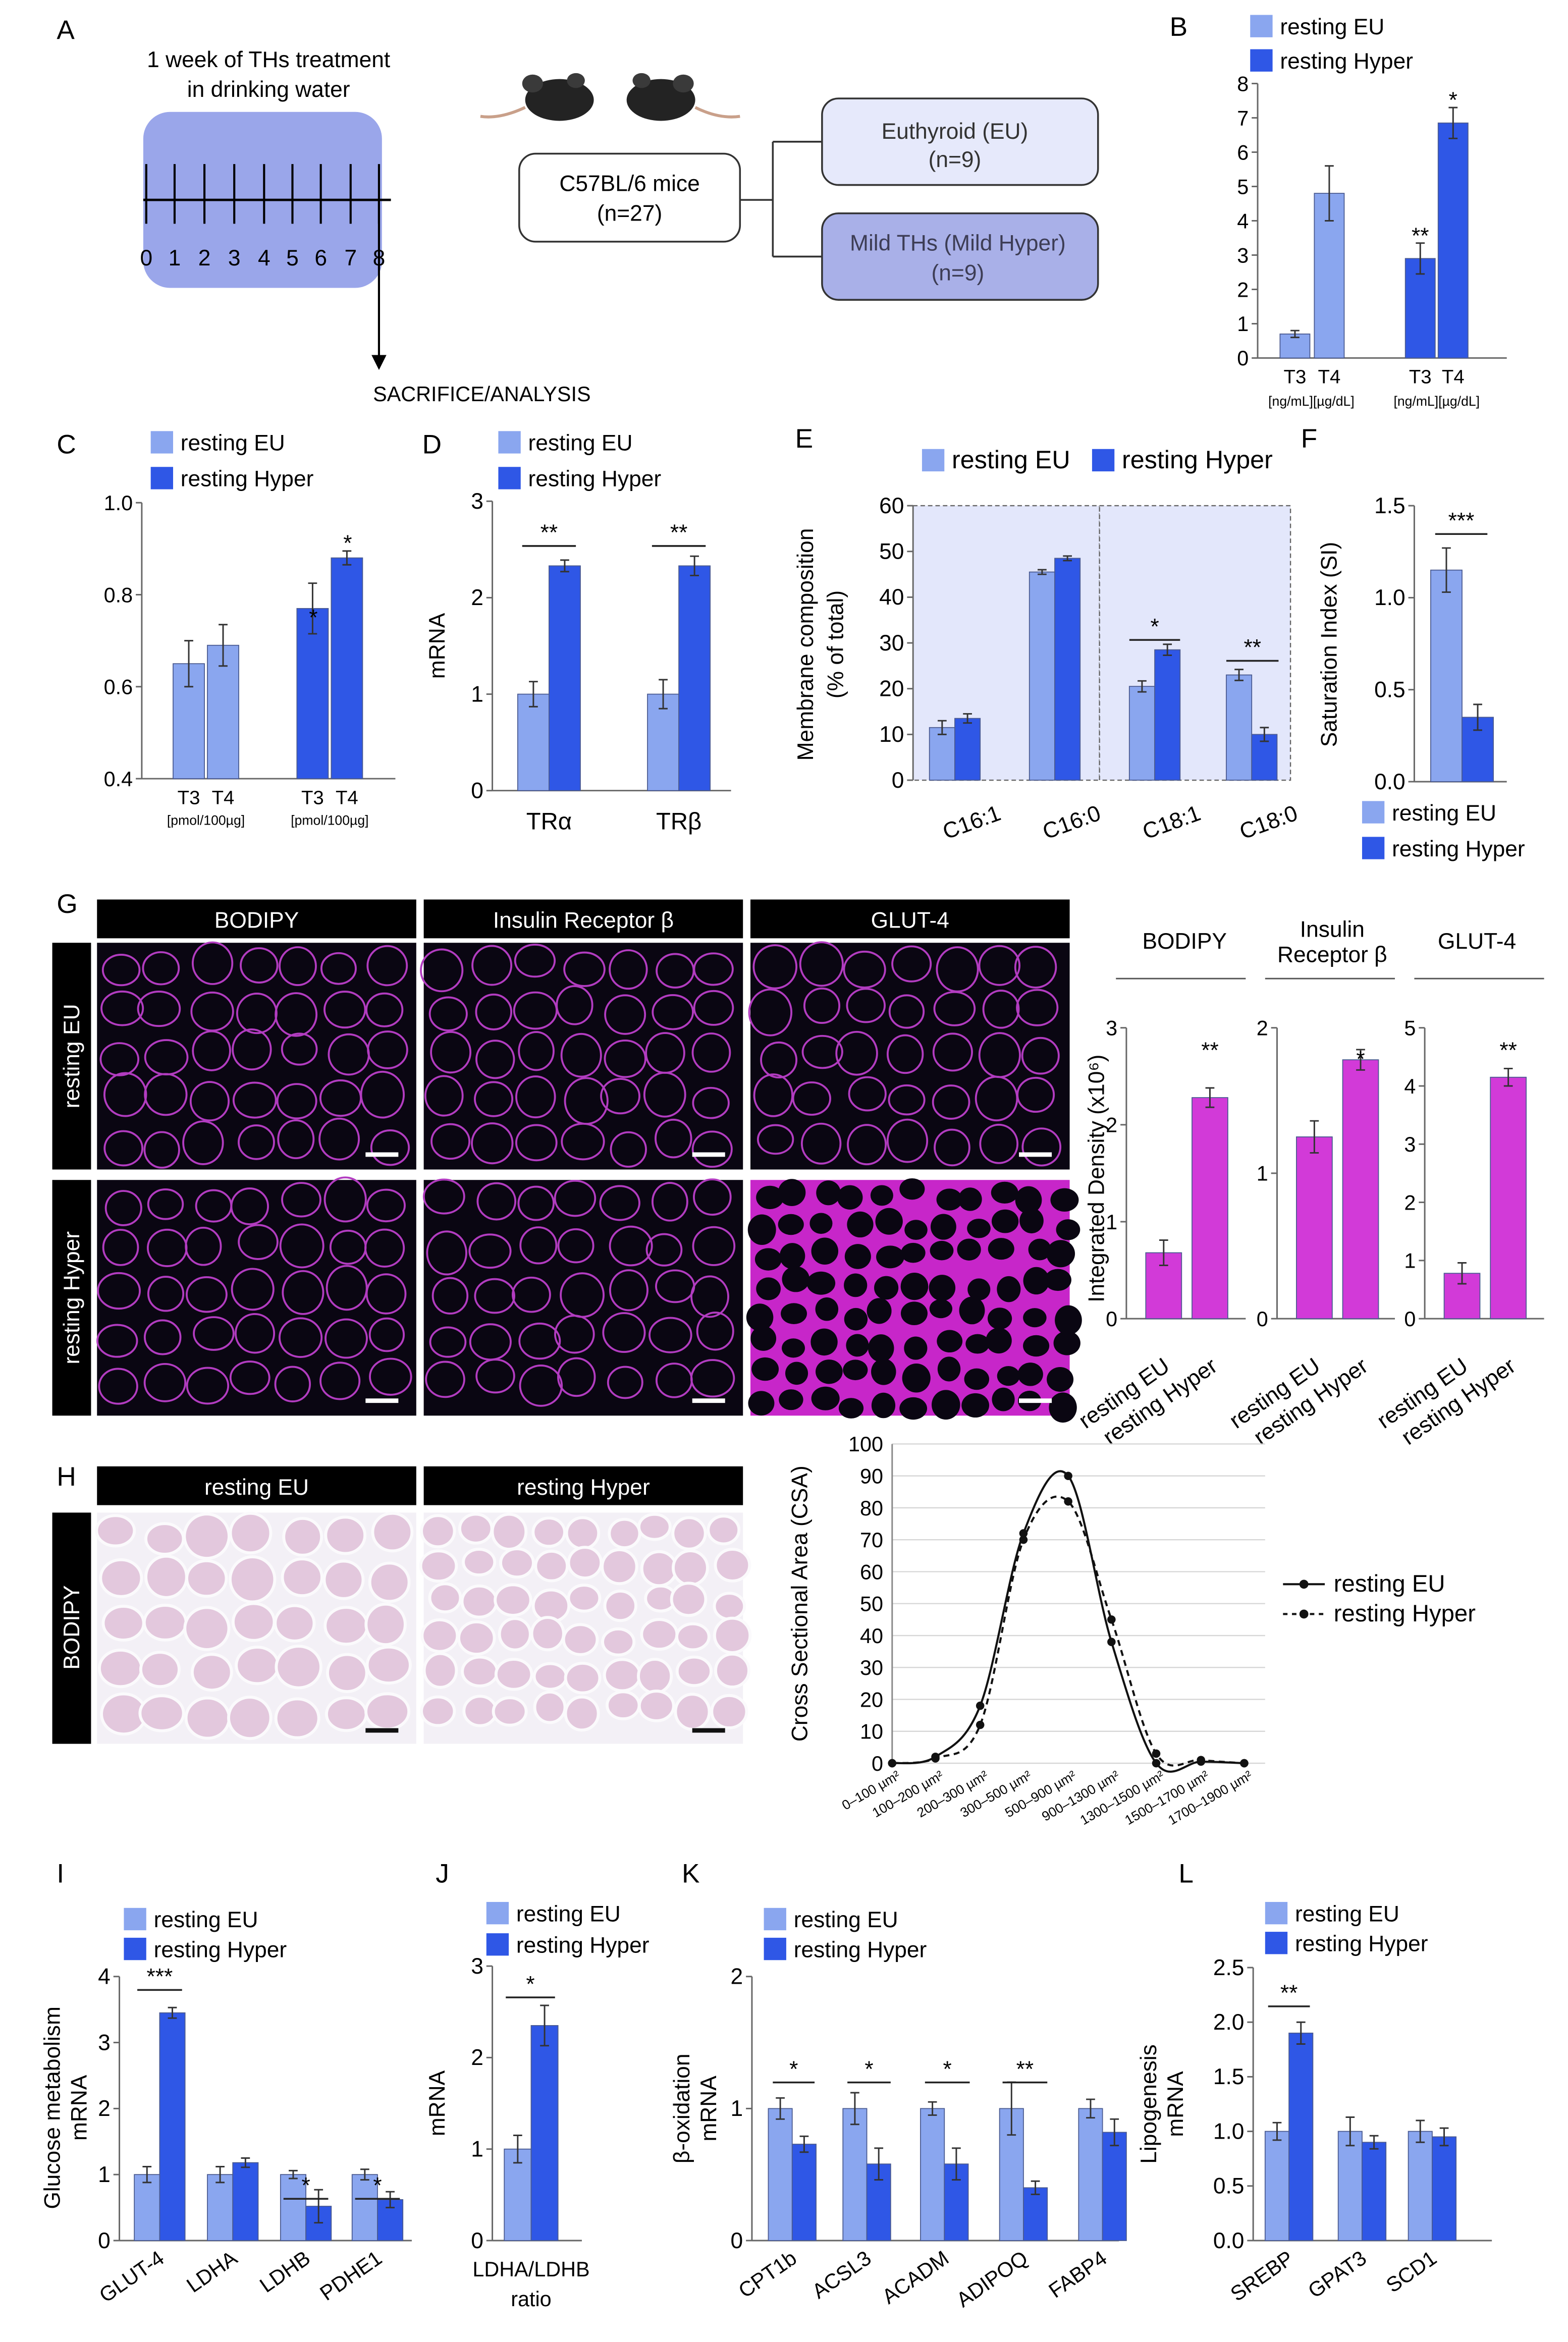 The height and width of the screenshot is (2342, 1568). Describe the element at coordinates (1178, 27) in the screenshot. I see `panel-letter: B` at that location.